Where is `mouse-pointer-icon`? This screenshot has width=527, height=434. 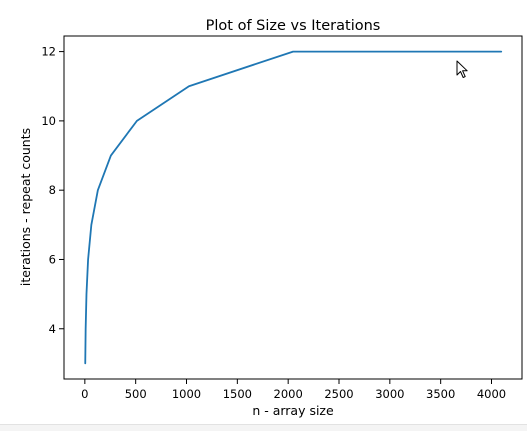 mouse-pointer-icon is located at coordinates (462, 69).